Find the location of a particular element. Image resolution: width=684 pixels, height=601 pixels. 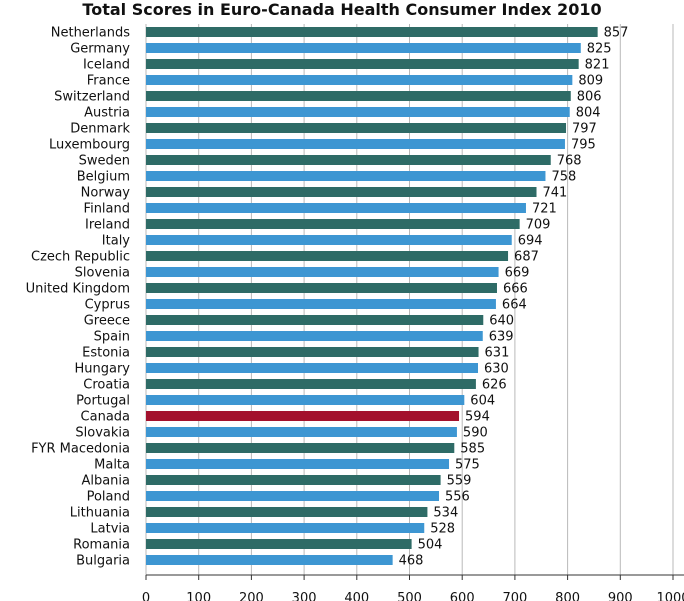

value-label: 694 is located at coordinates (530, 241).